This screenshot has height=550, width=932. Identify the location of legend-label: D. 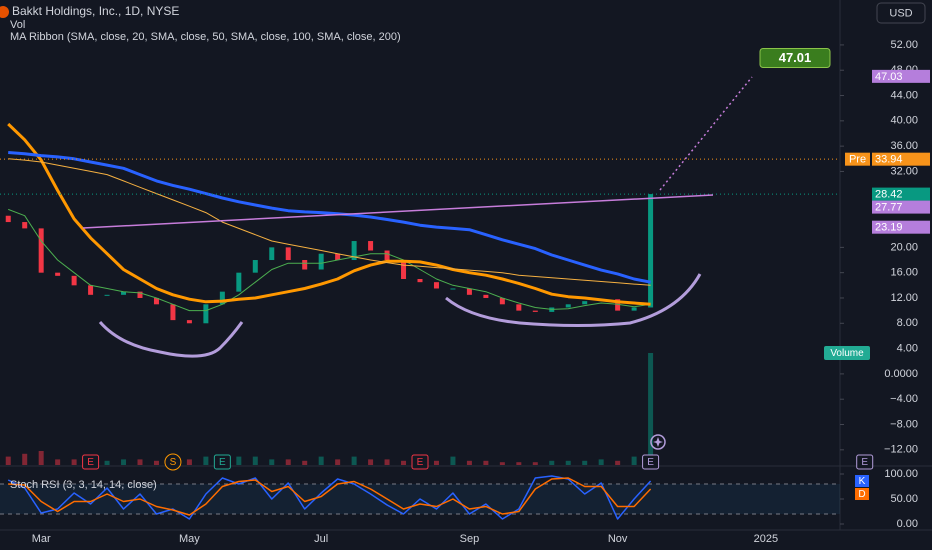
(861, 494).